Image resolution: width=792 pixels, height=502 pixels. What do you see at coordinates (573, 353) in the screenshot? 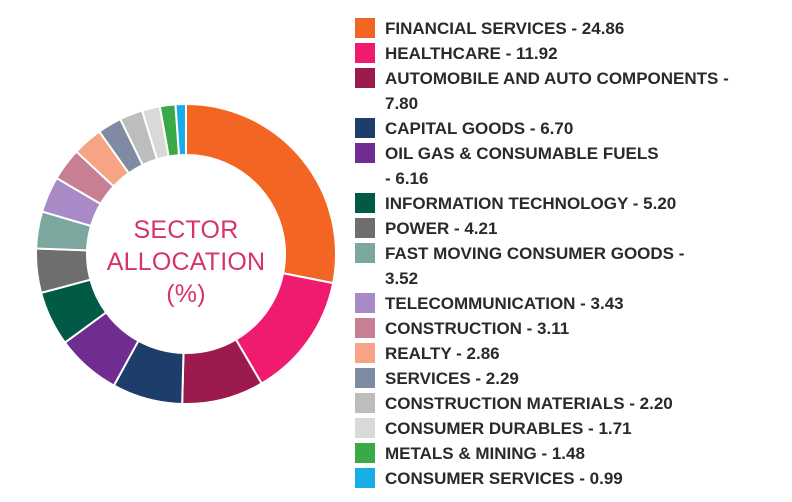
I see `legend-item: REALTY - 2.86` at bounding box center [573, 353].